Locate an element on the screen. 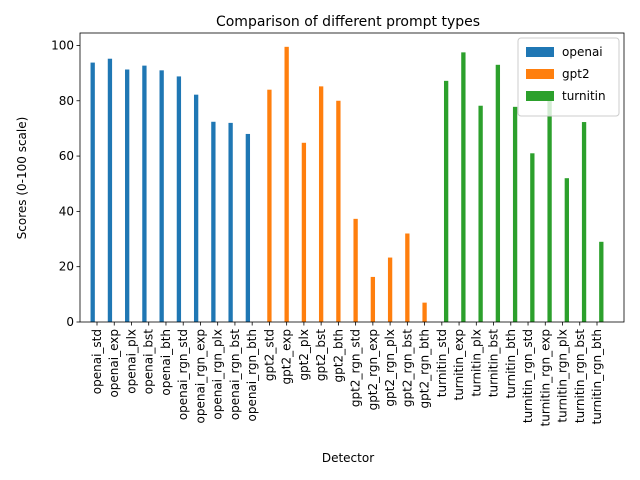 The width and height of the screenshot is (640, 480). x-tick-label: turnitin_exp is located at coordinates (459, 365).